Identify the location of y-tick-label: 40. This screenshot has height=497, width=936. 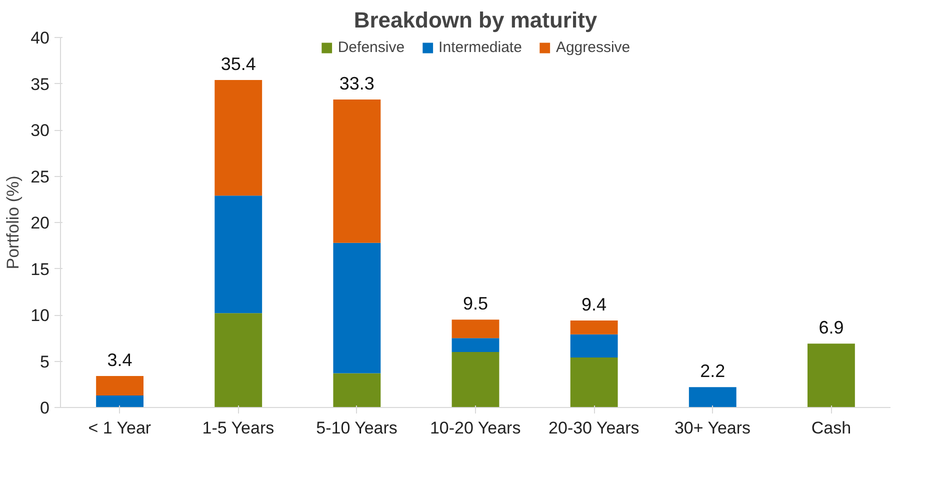
(40, 38).